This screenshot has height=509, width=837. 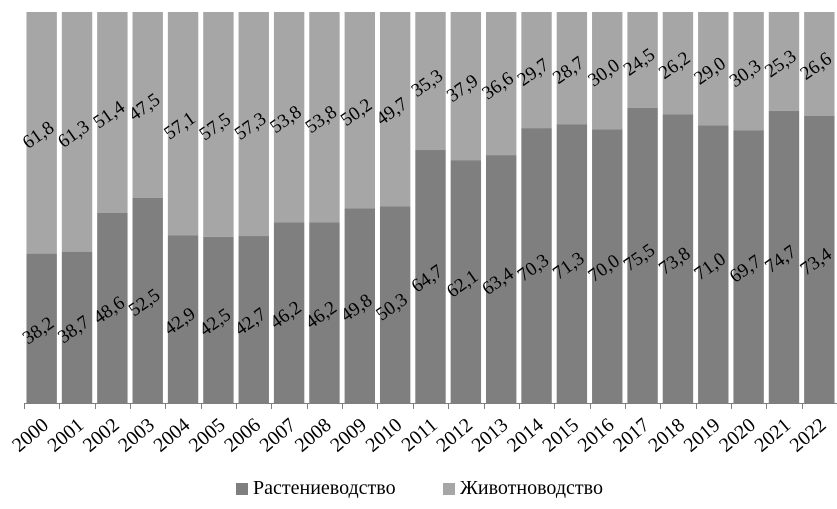 What do you see at coordinates (278, 435) in the screenshot?
I see `x-tick-label-2007: 2007` at bounding box center [278, 435].